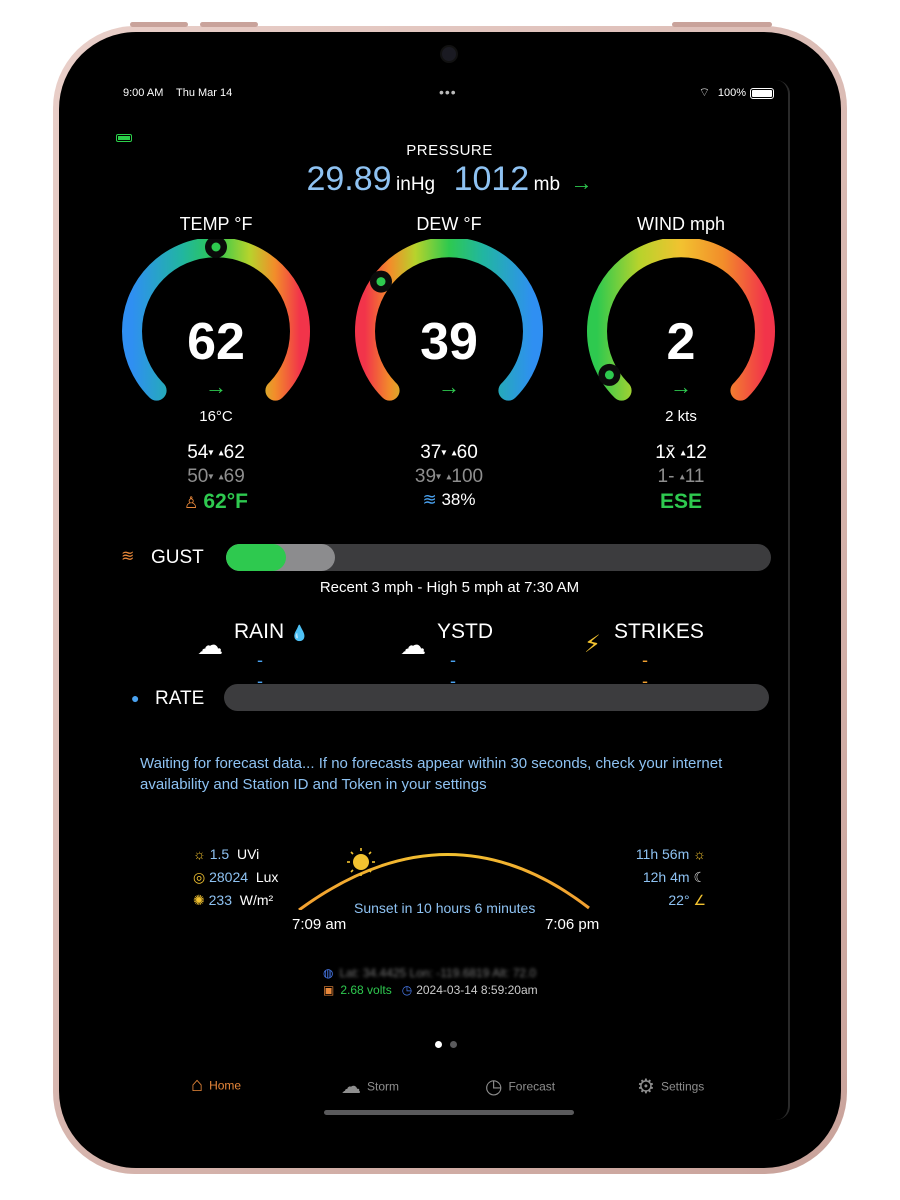  What do you see at coordinates (445, 908) in the screenshot?
I see `sunset-caption: Sunset in 10 hours 6 minutes` at bounding box center [445, 908].